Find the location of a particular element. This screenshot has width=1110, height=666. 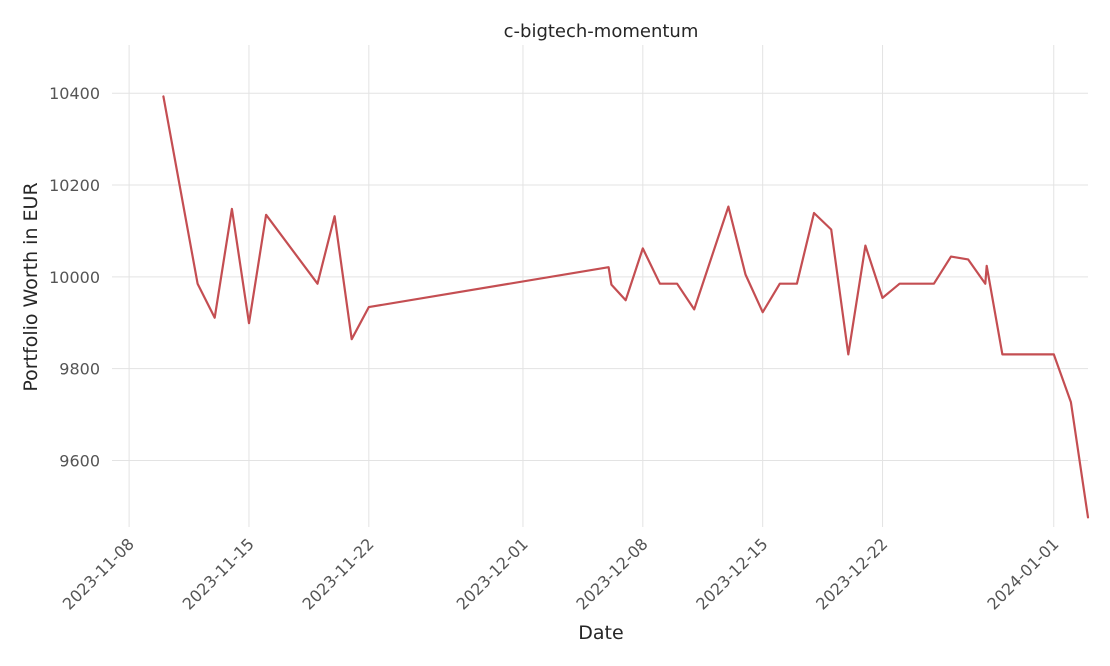

x-tick-label: 2023-12-15 is located at coordinates (731, 573).